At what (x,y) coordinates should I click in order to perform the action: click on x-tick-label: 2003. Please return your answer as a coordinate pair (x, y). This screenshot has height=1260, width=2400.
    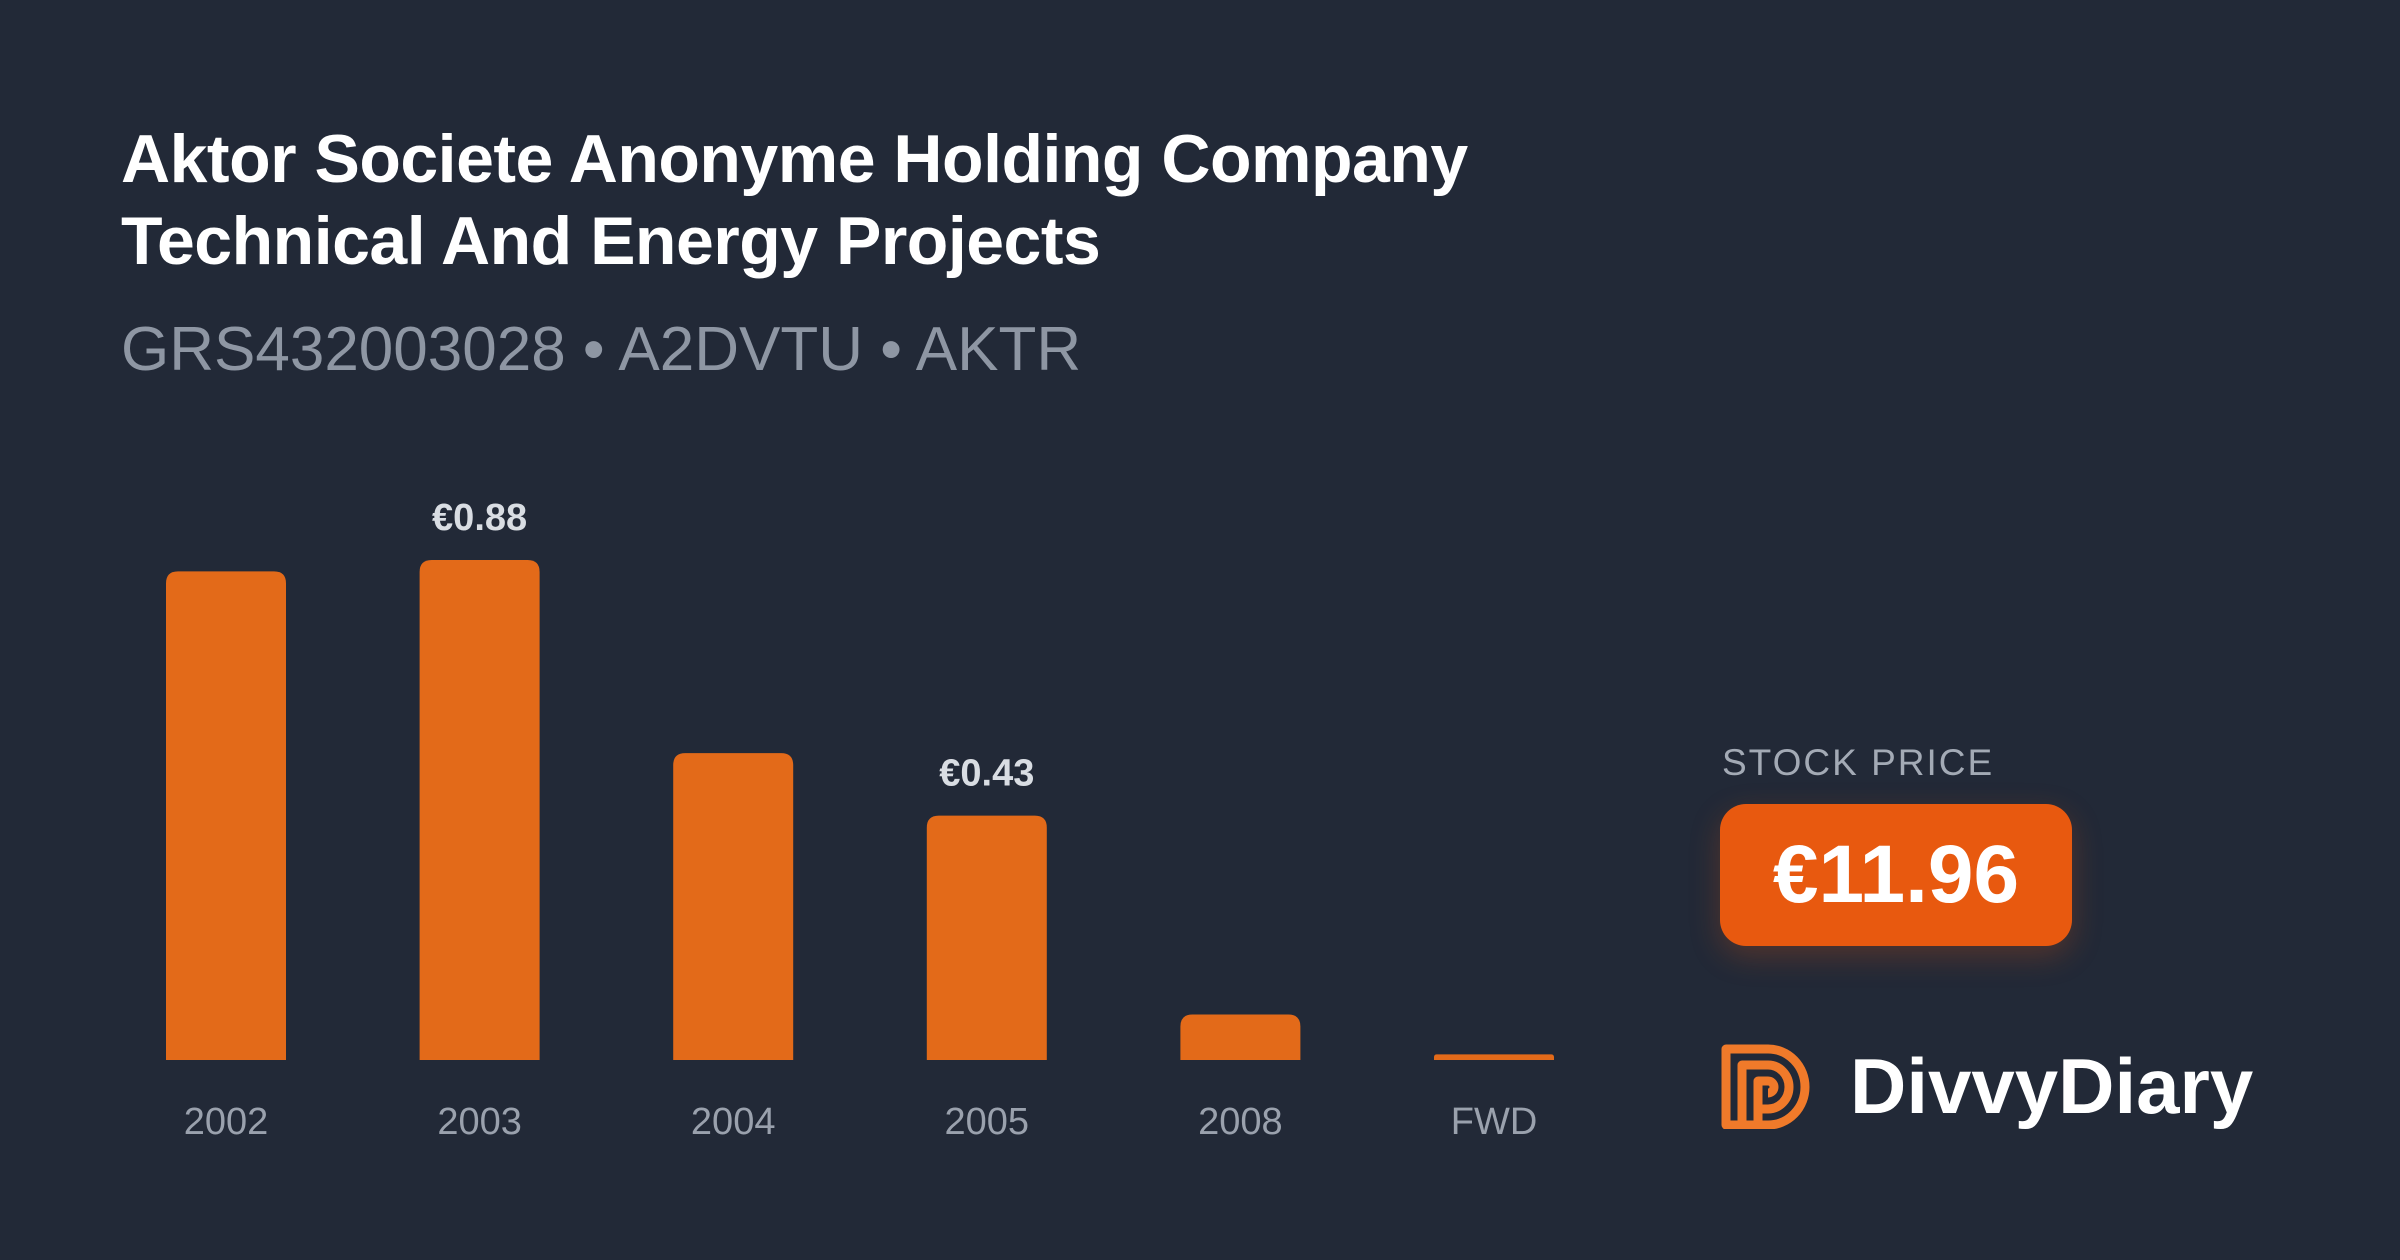
    Looking at the image, I should click on (479, 1122).